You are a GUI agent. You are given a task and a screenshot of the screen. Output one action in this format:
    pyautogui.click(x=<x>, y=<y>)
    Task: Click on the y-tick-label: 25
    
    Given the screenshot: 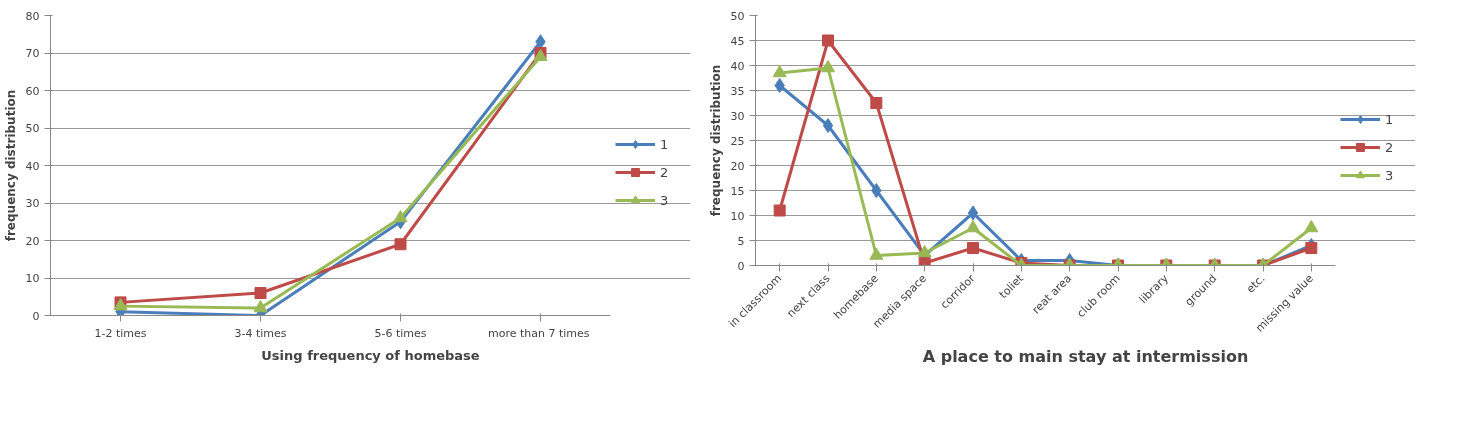 What is the action you would take?
    pyautogui.click(x=737, y=141)
    